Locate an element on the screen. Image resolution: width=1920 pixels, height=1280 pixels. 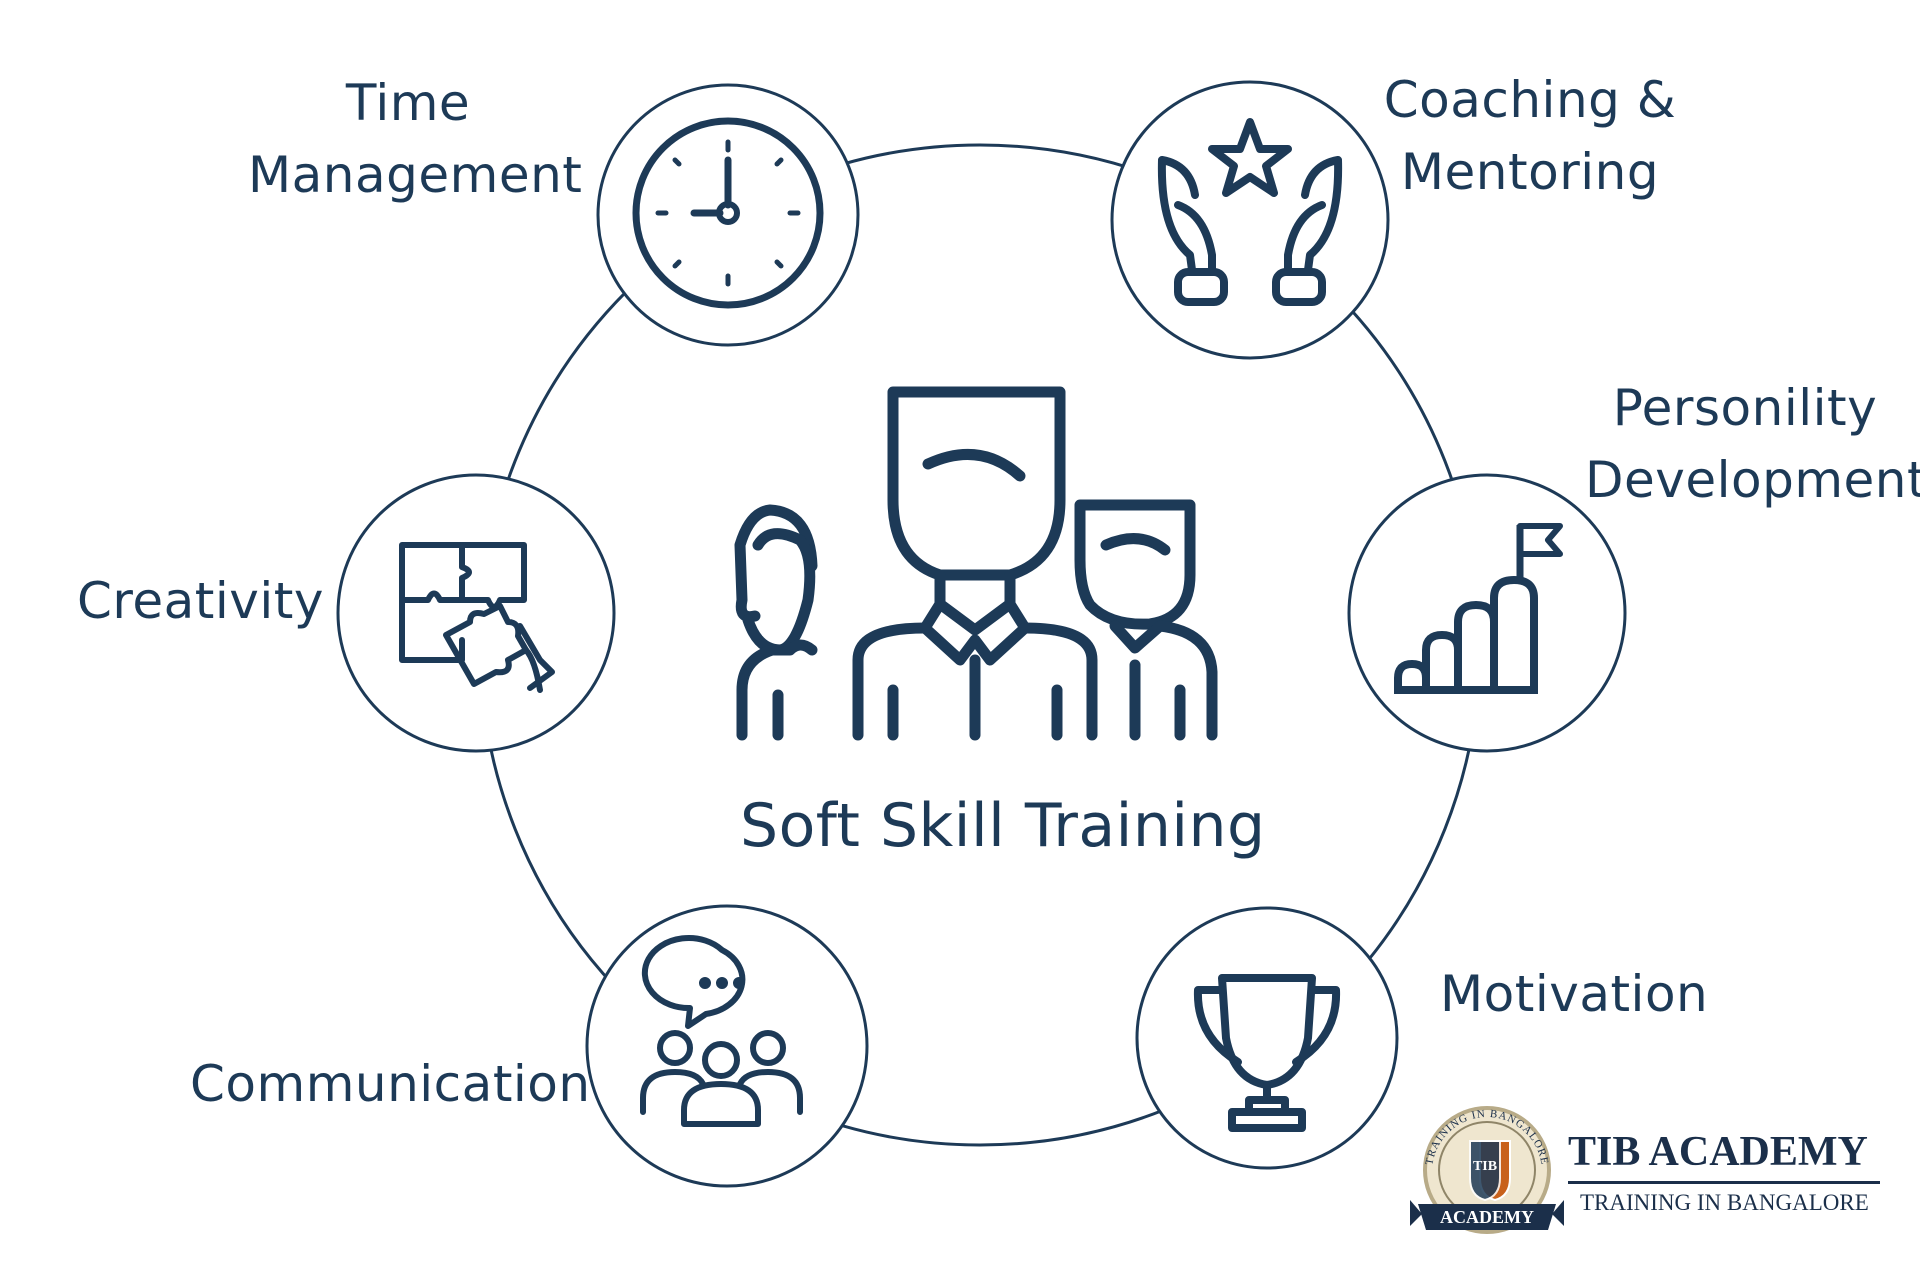
brand-tagline: TRAINING IN BANGALORE is located at coordinates (1724, 1202).